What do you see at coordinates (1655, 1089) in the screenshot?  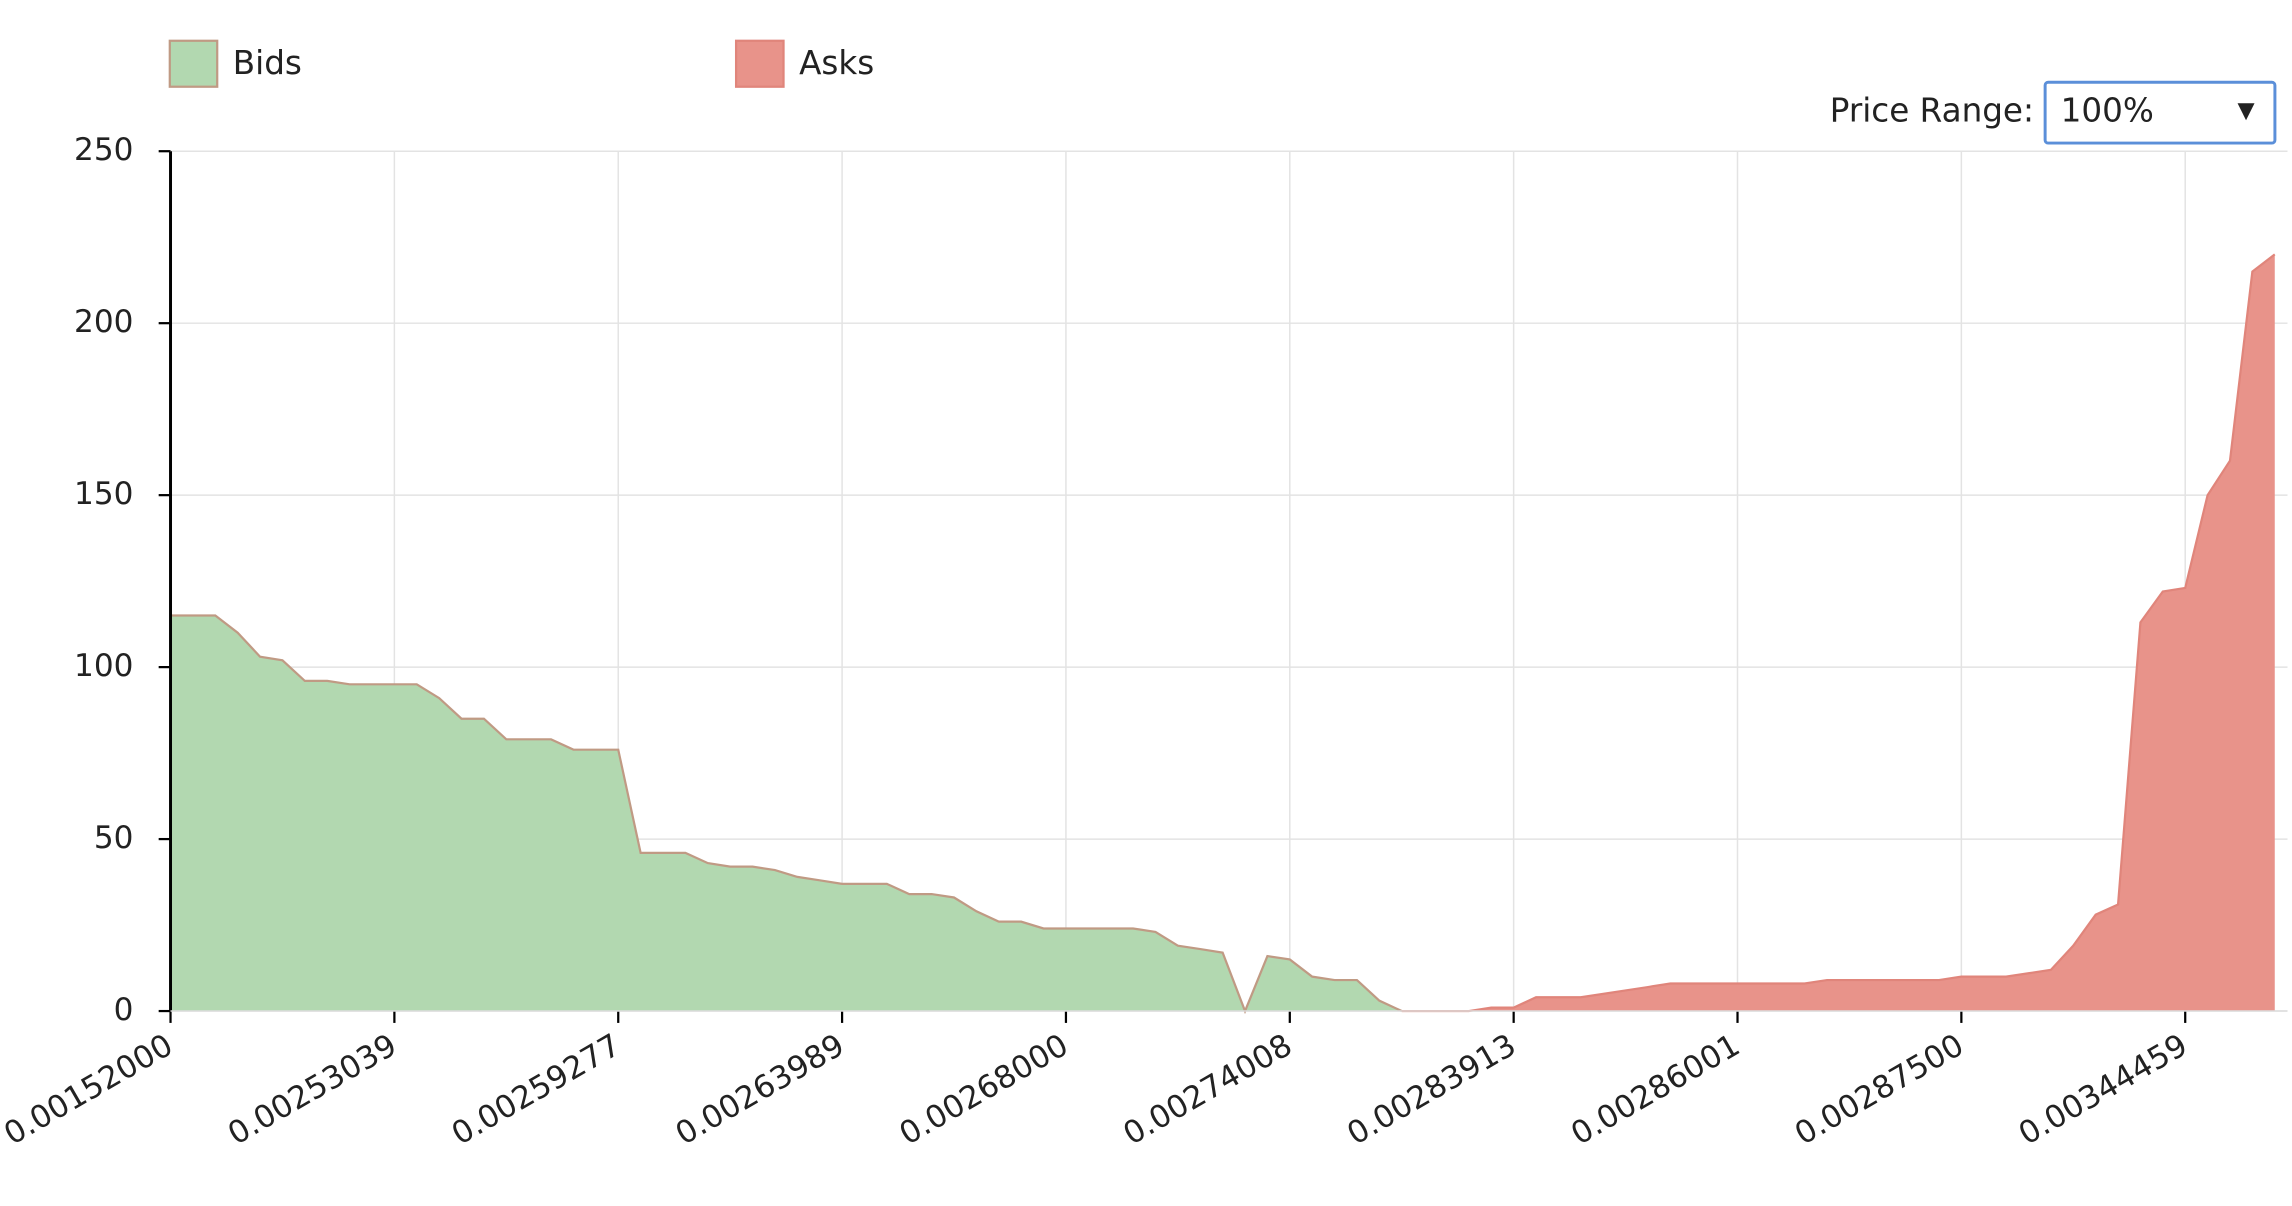 I see `x-tick-label: 0.00286001` at bounding box center [1655, 1089].